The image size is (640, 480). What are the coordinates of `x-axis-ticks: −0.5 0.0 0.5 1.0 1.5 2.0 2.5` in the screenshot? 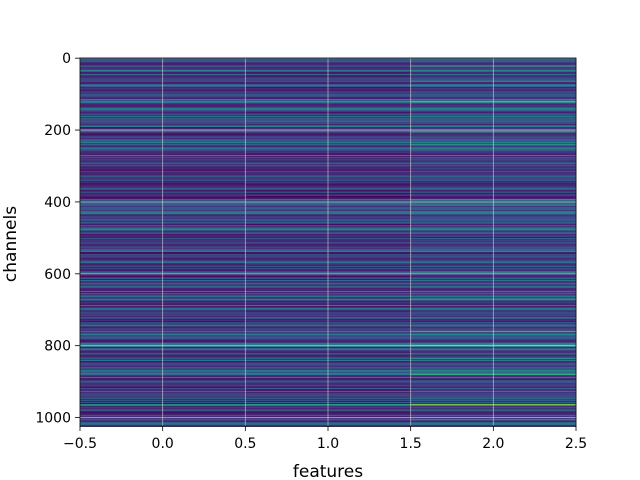 It's located at (325, 439).